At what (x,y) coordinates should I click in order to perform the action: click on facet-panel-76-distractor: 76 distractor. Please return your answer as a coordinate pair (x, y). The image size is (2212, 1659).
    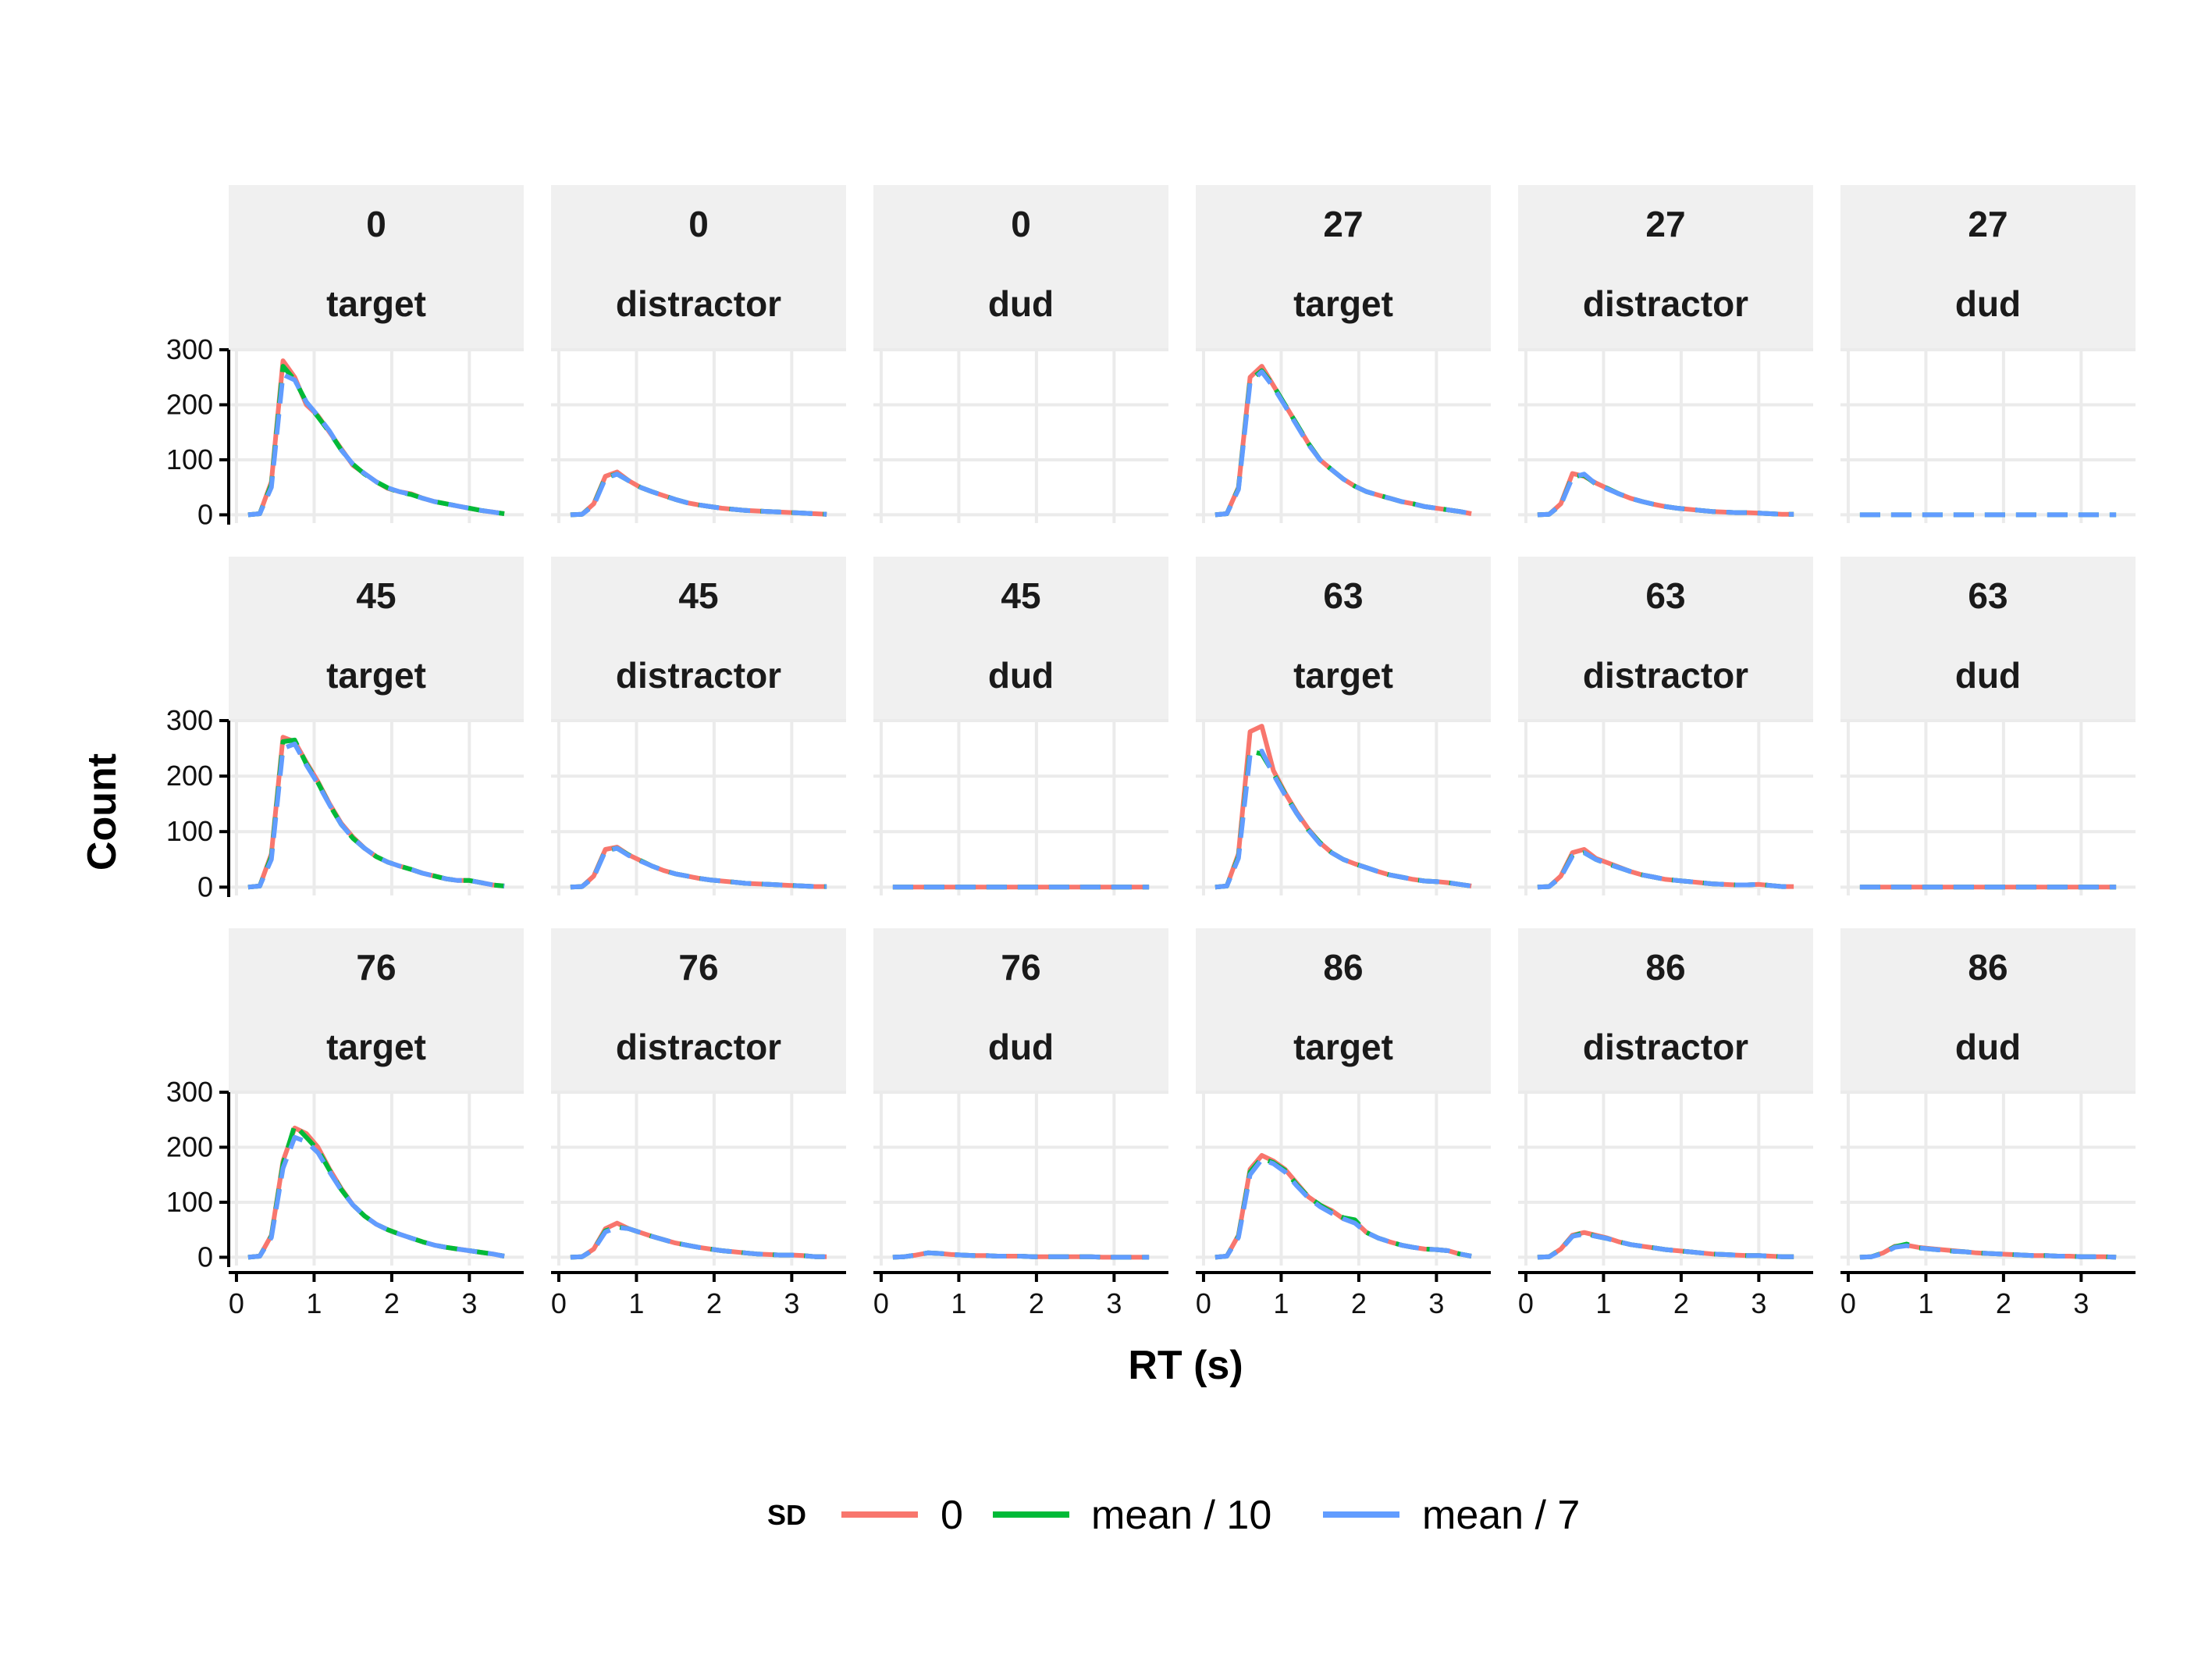
    Looking at the image, I should click on (699, 1097).